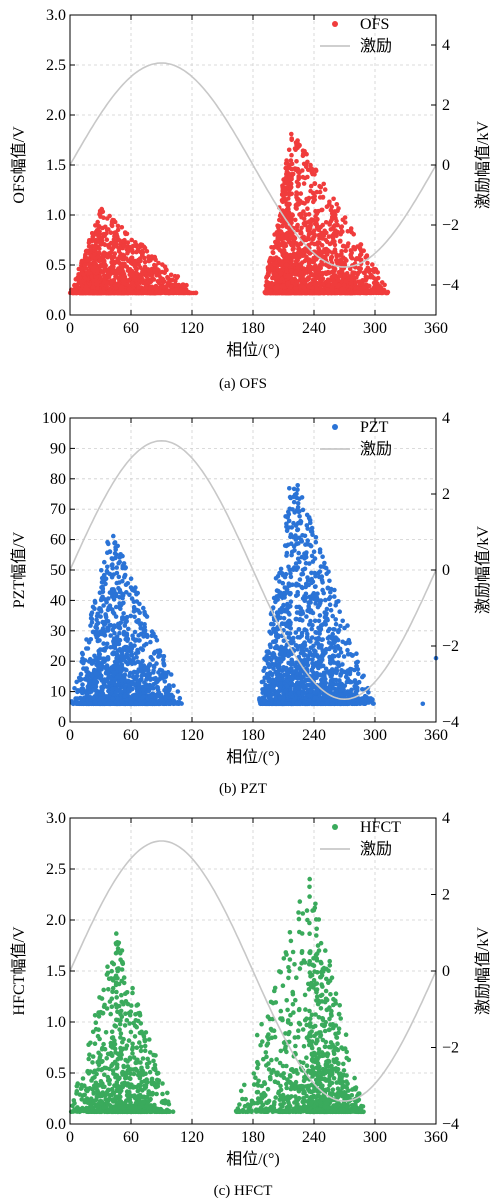  Describe the element at coordinates (131, 328) in the screenshot. I see `x-tick-label: 60` at that location.